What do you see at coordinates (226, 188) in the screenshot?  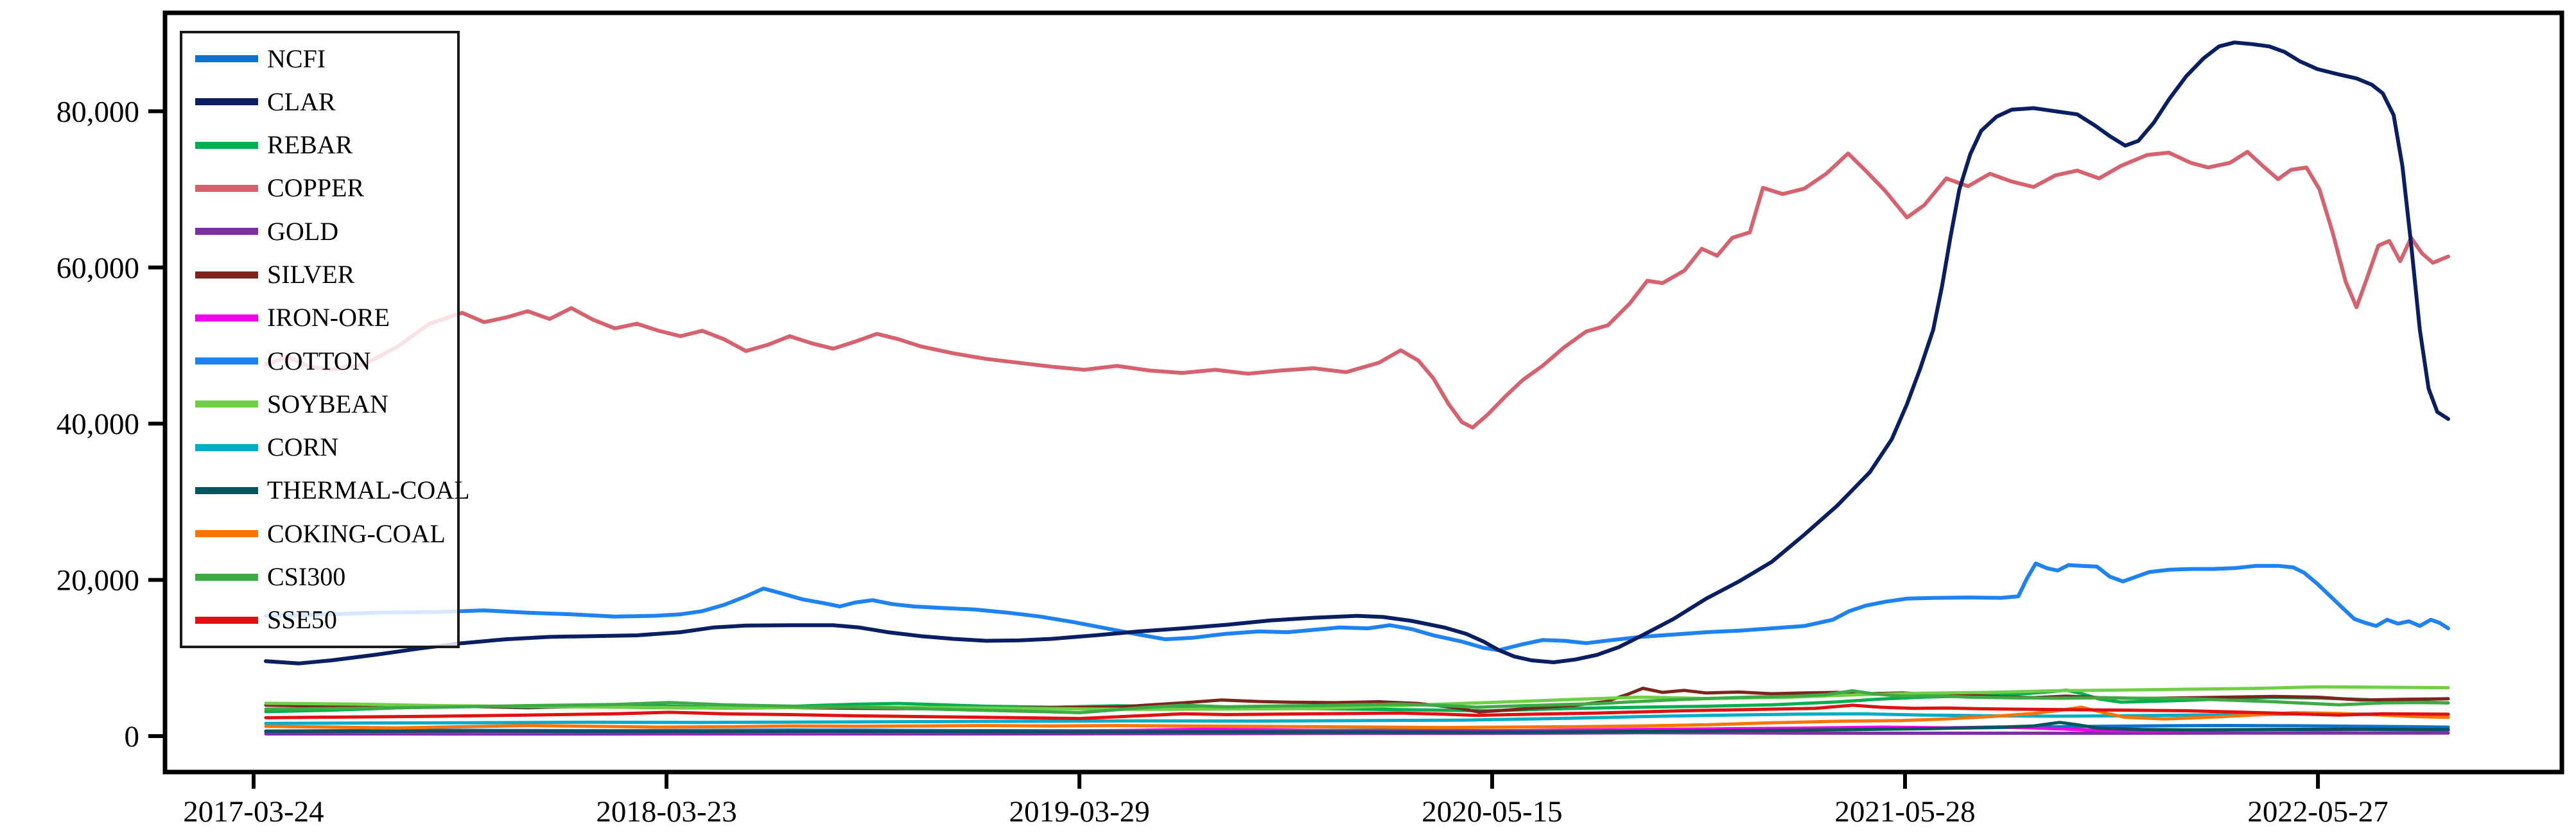 I see `legend-swatch-copper` at bounding box center [226, 188].